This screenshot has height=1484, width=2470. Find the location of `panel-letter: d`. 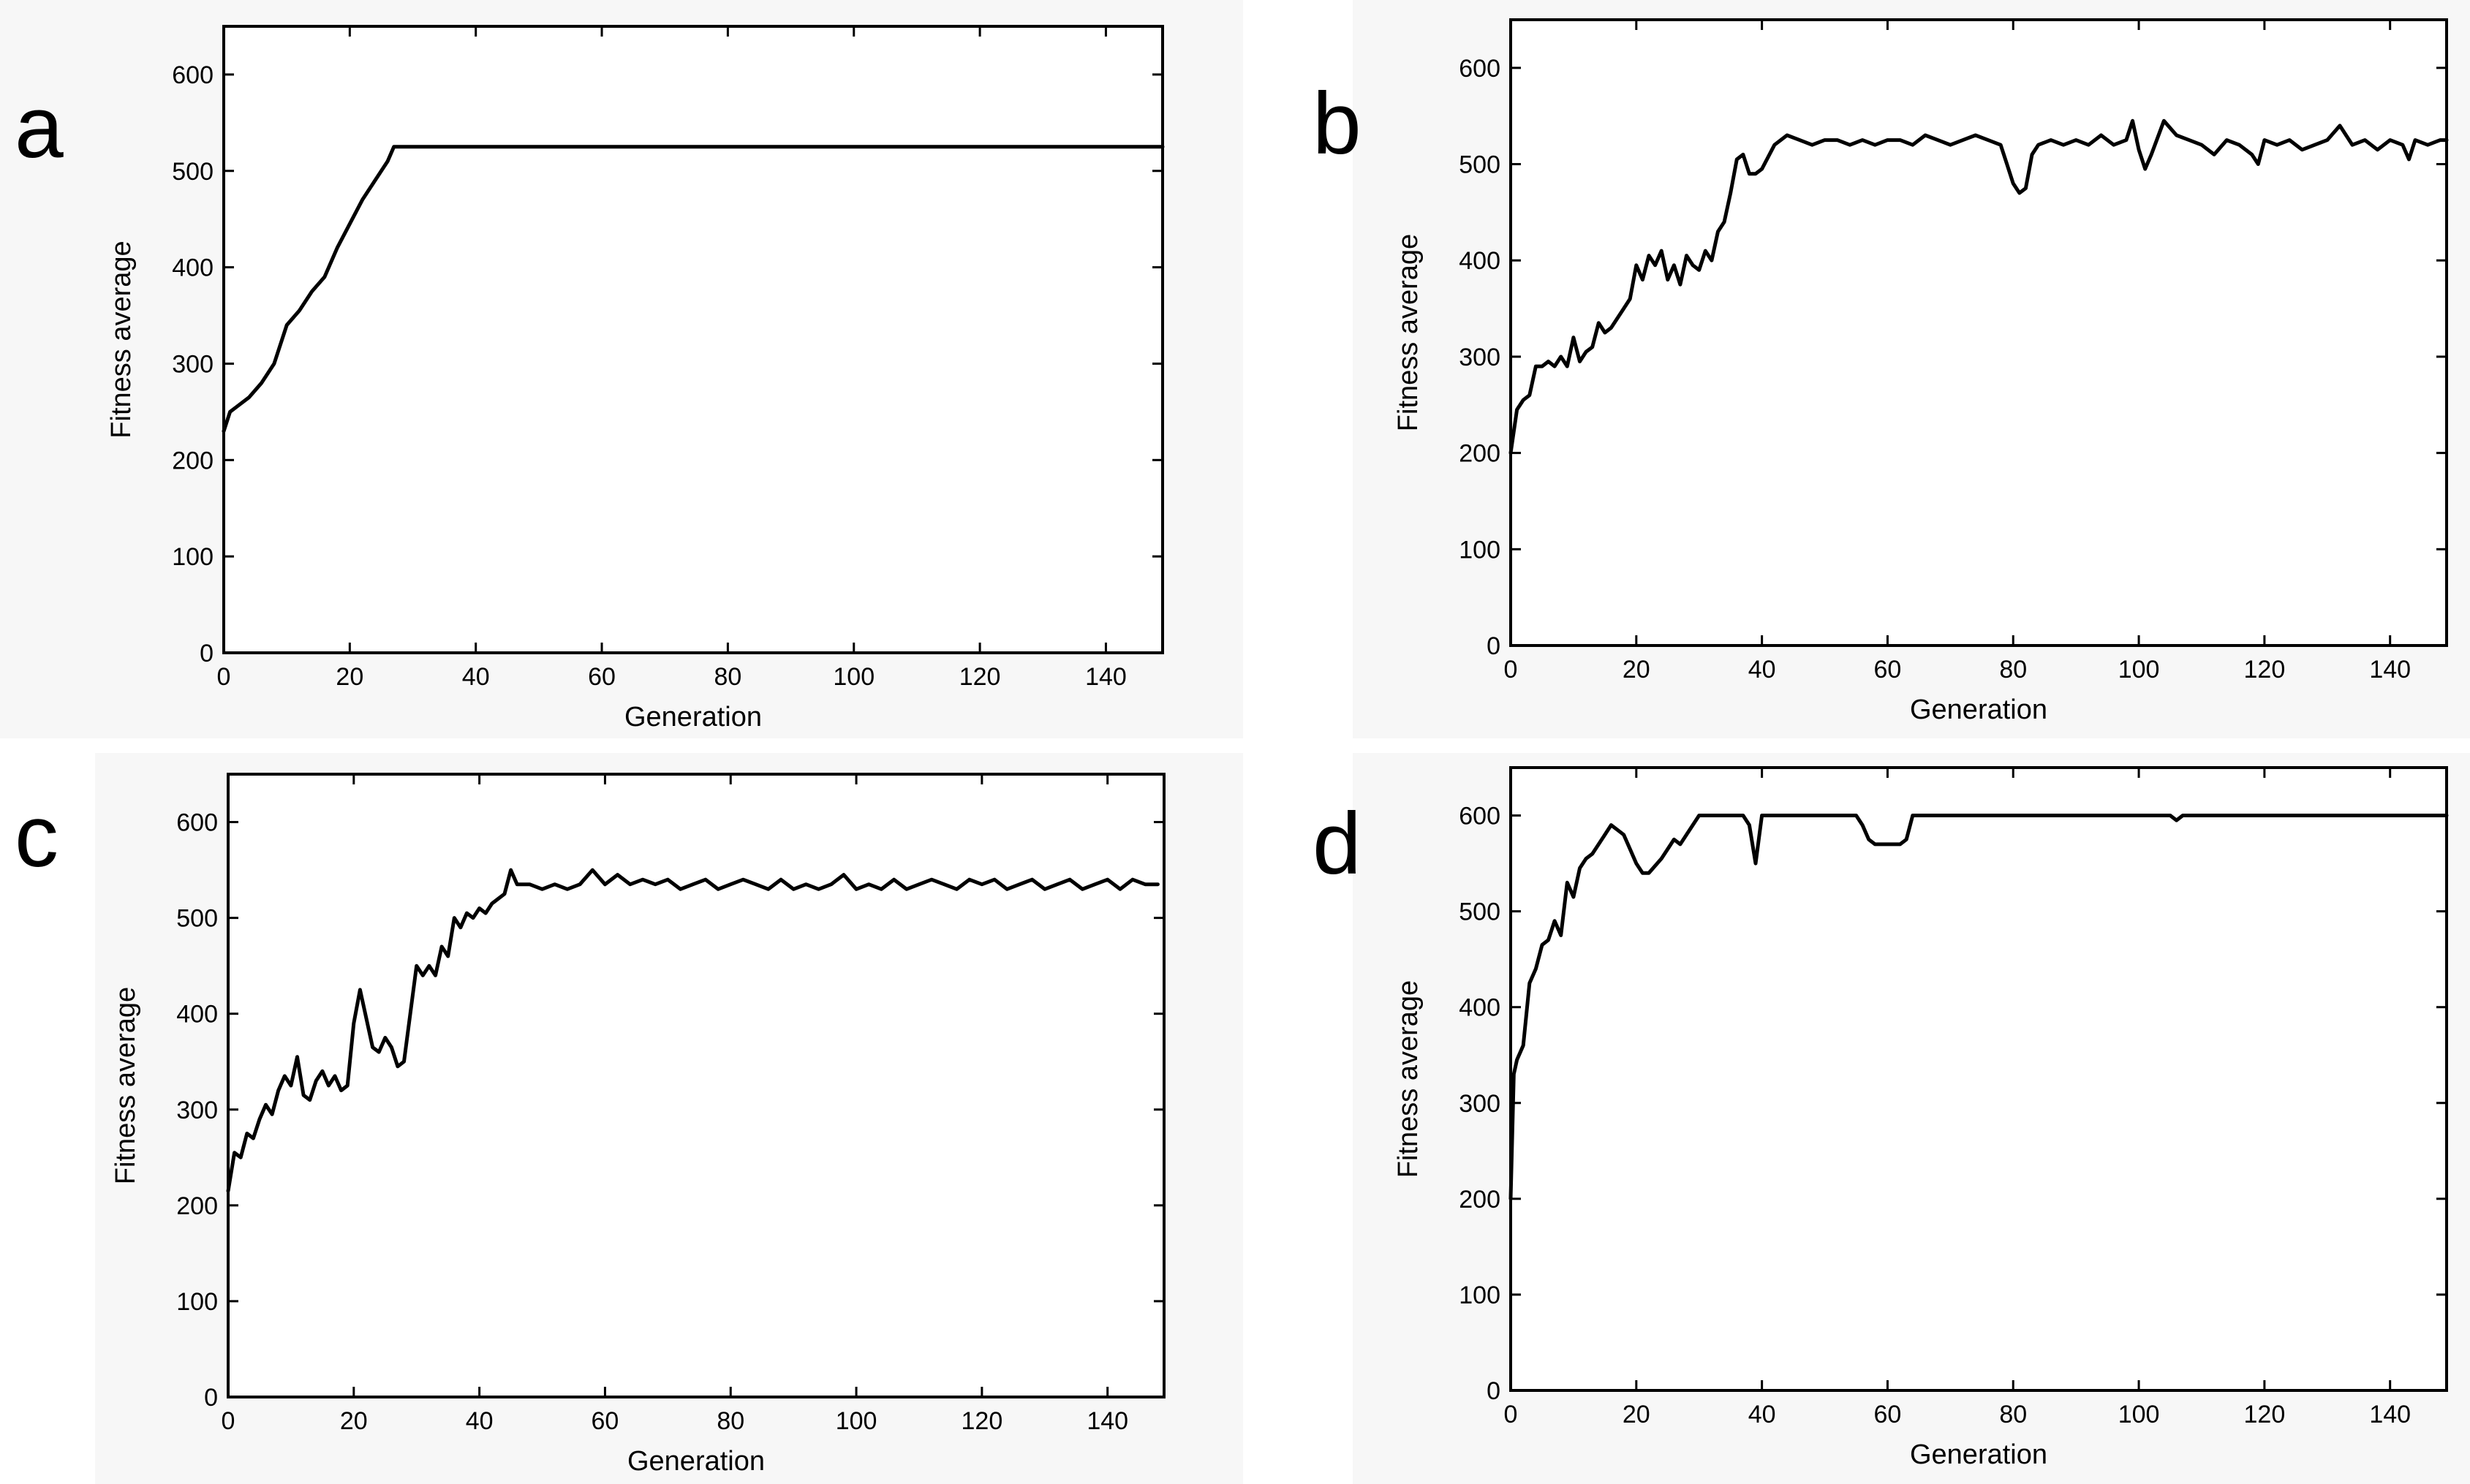

panel-letter: d is located at coordinates (1337, 844).